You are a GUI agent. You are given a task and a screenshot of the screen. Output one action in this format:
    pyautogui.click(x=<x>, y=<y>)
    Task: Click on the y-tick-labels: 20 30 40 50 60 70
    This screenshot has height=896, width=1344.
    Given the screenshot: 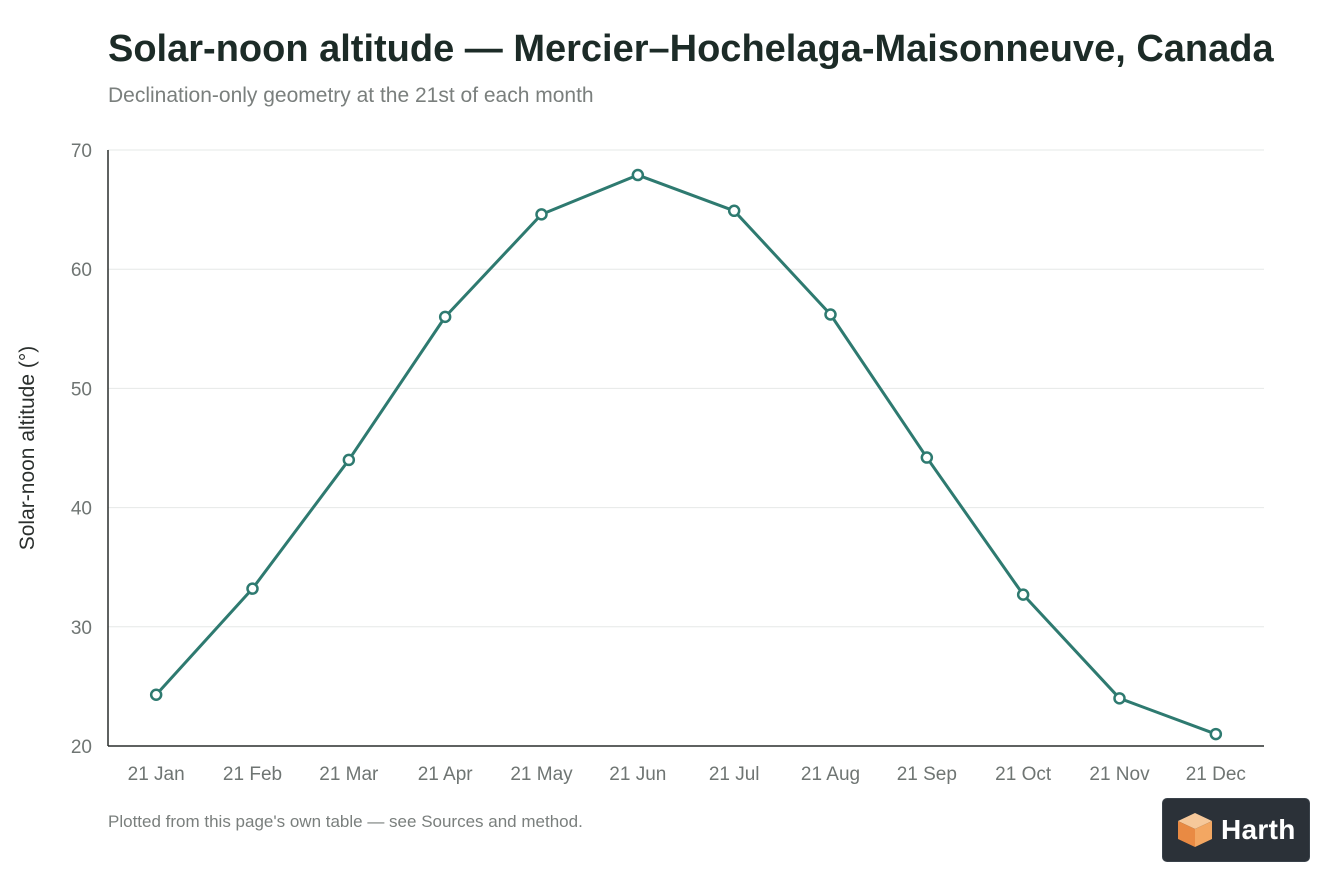 What is the action you would take?
    pyautogui.click(x=81, y=449)
    